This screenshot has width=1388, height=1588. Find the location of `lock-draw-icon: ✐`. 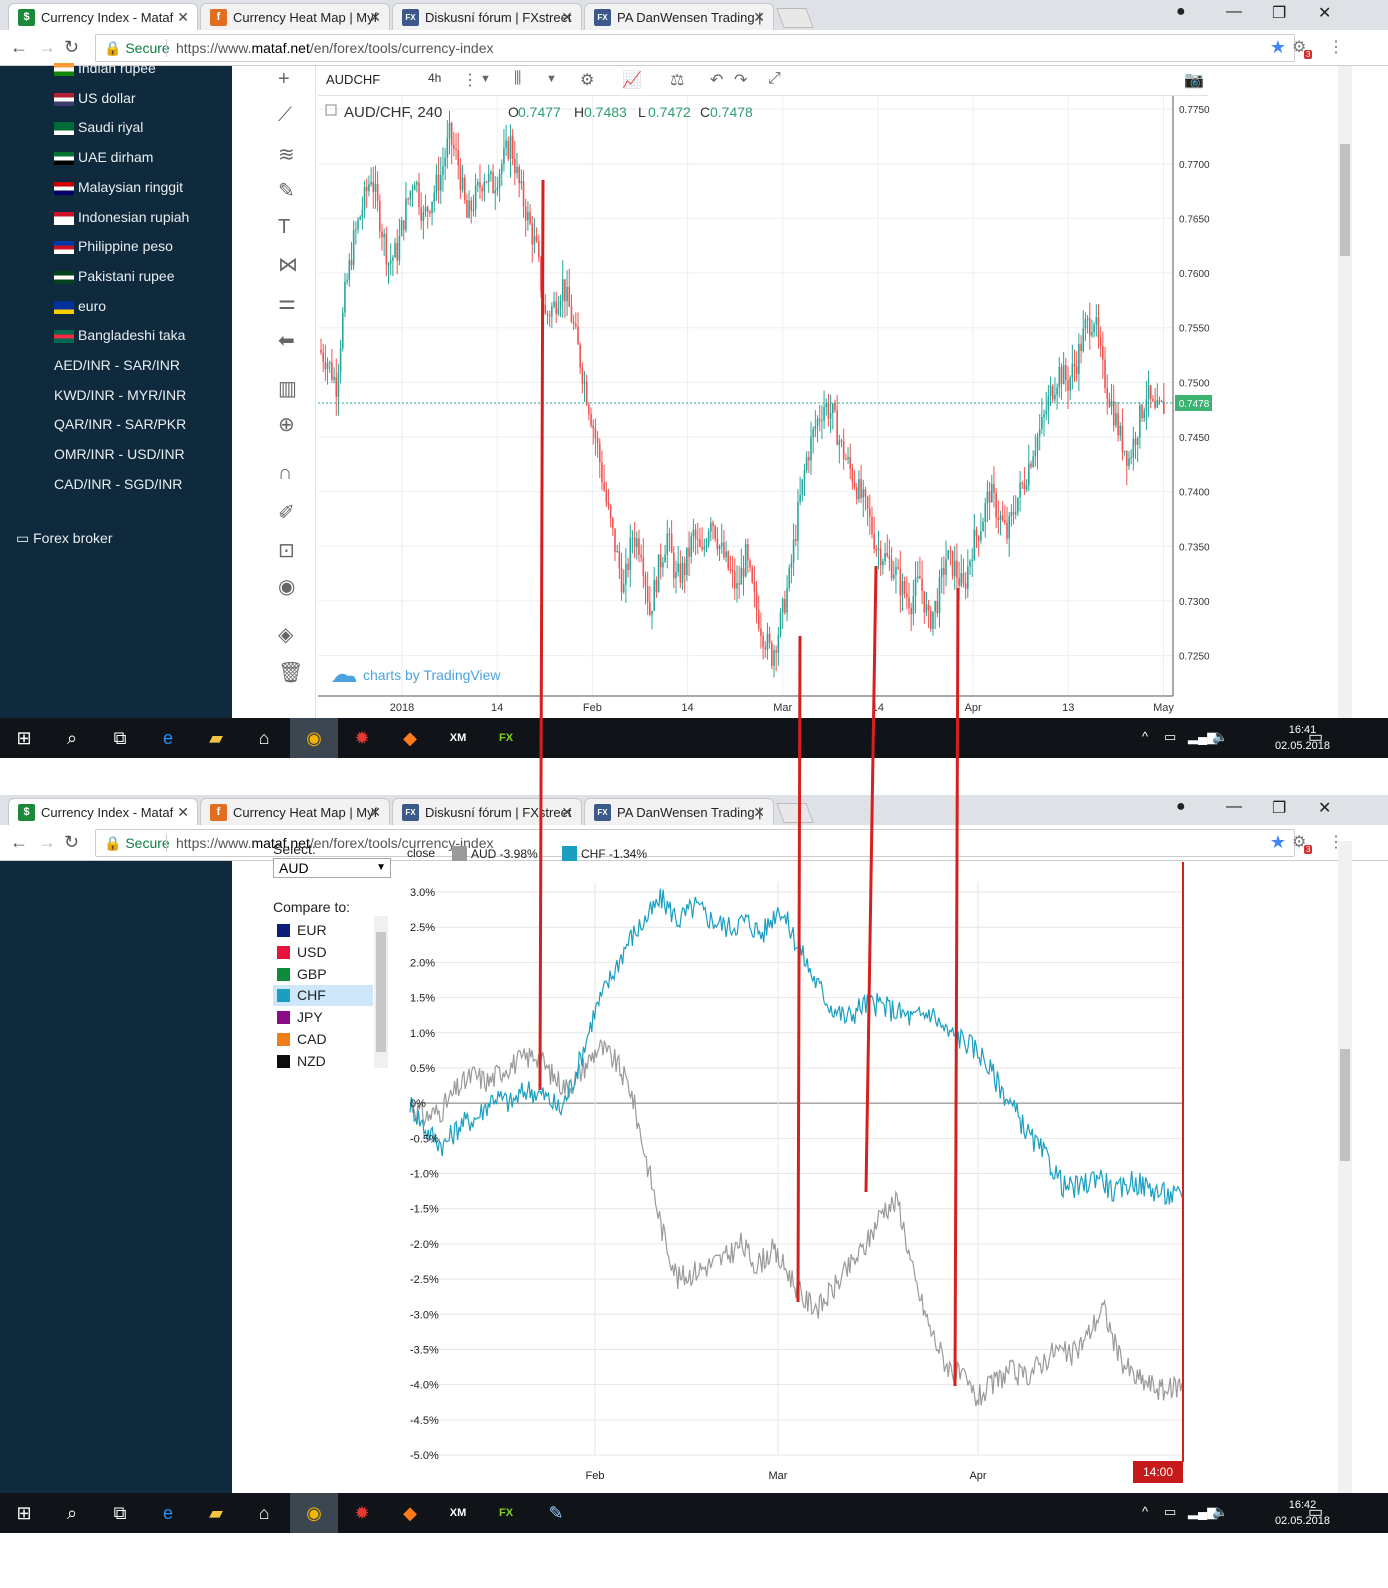

lock-draw-icon: ✐ is located at coordinates (286, 513).